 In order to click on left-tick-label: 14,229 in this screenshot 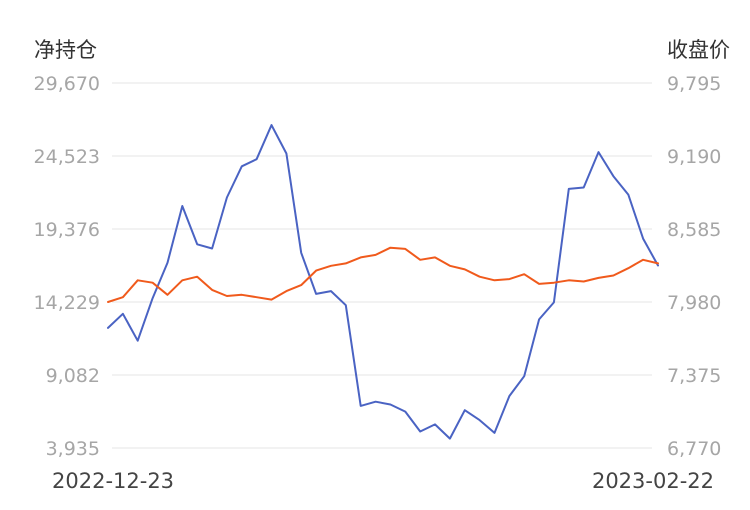, I will do `click(67, 303)`.